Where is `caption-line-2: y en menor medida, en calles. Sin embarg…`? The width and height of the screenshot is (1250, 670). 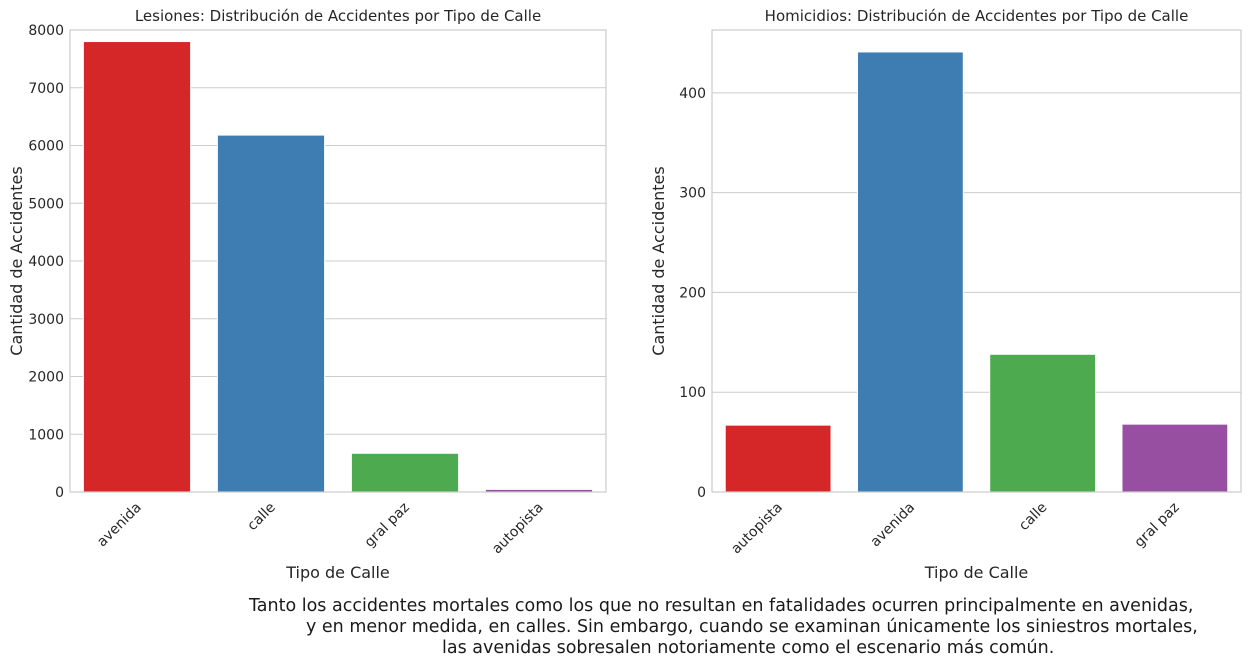
caption-line-2: y en menor medida, en calles. Sin embarg… is located at coordinates (752, 627).